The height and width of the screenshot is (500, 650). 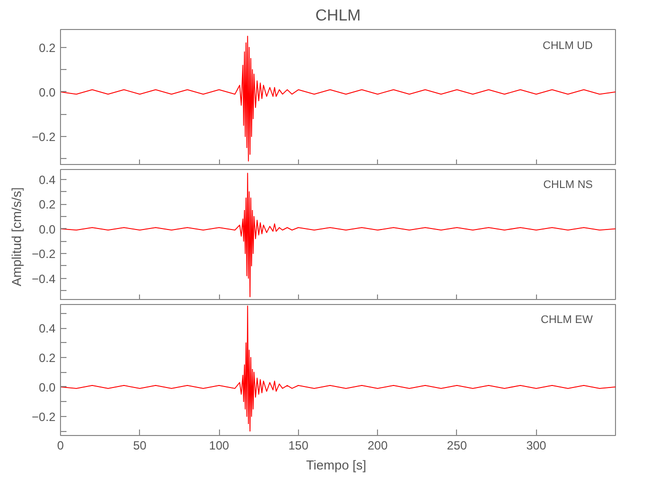 What do you see at coordinates (567, 46) in the screenshot?
I see `annotation: CHLM UD` at bounding box center [567, 46].